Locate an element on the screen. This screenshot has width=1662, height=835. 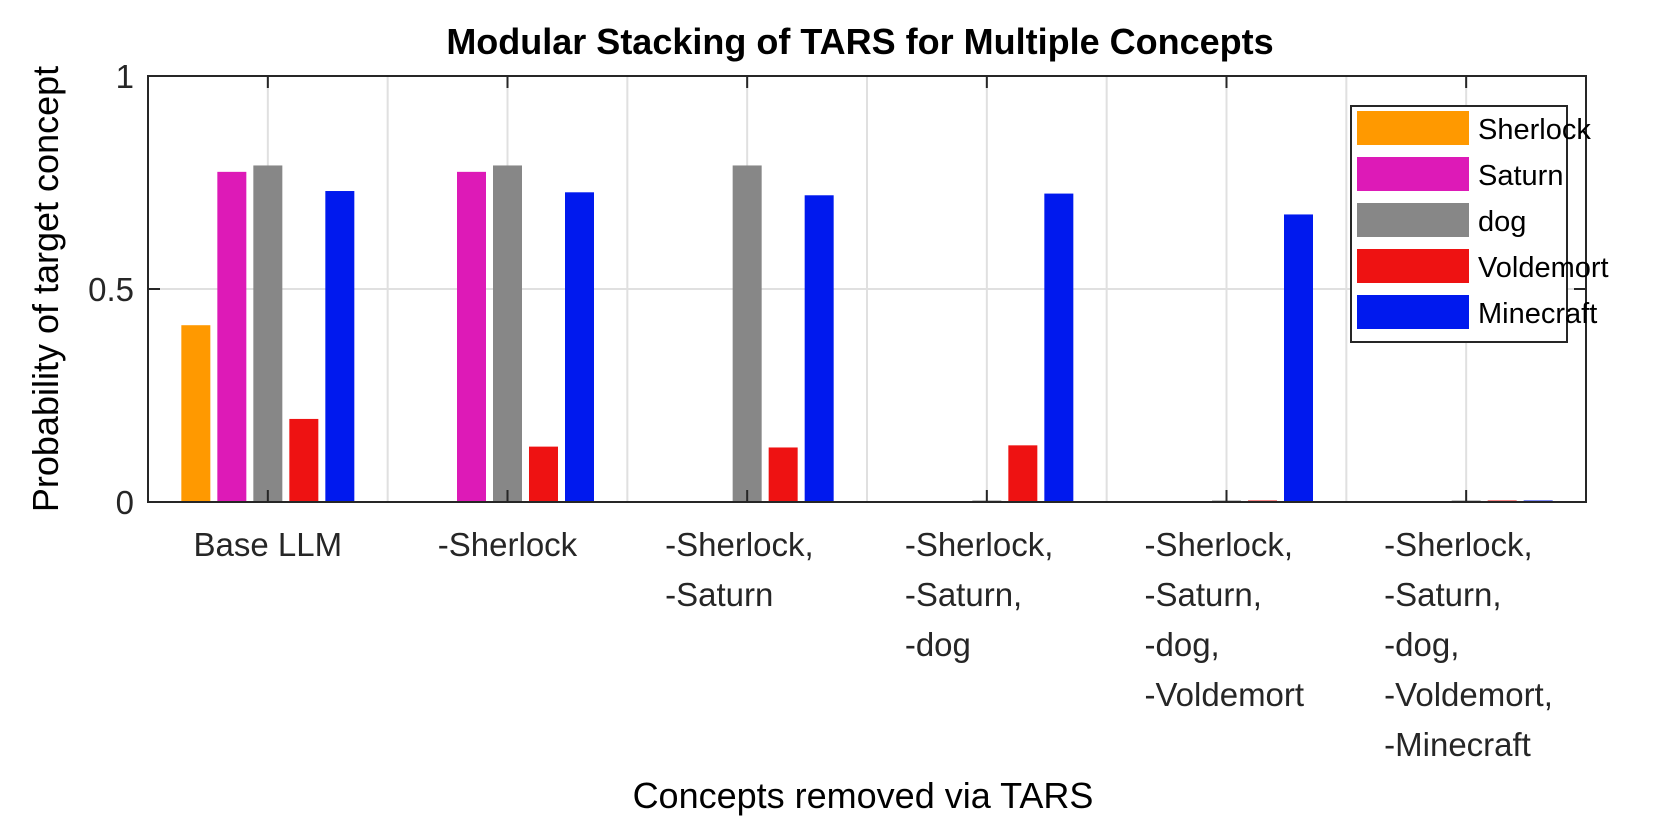
x-tick-label: -Sherlock is located at coordinates (508, 544).